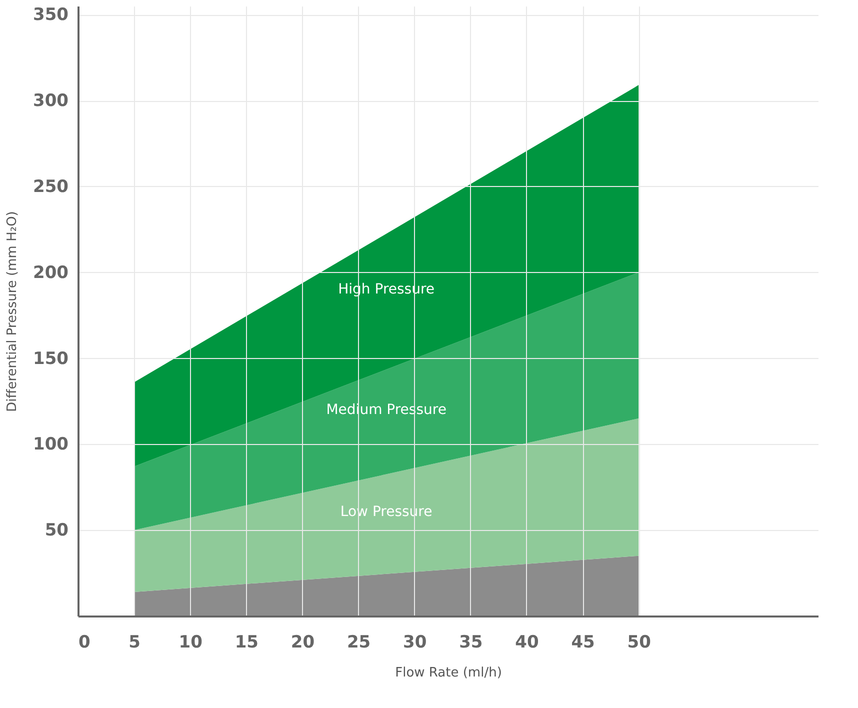  I want to click on x-tick-label: 30, so click(415, 642).